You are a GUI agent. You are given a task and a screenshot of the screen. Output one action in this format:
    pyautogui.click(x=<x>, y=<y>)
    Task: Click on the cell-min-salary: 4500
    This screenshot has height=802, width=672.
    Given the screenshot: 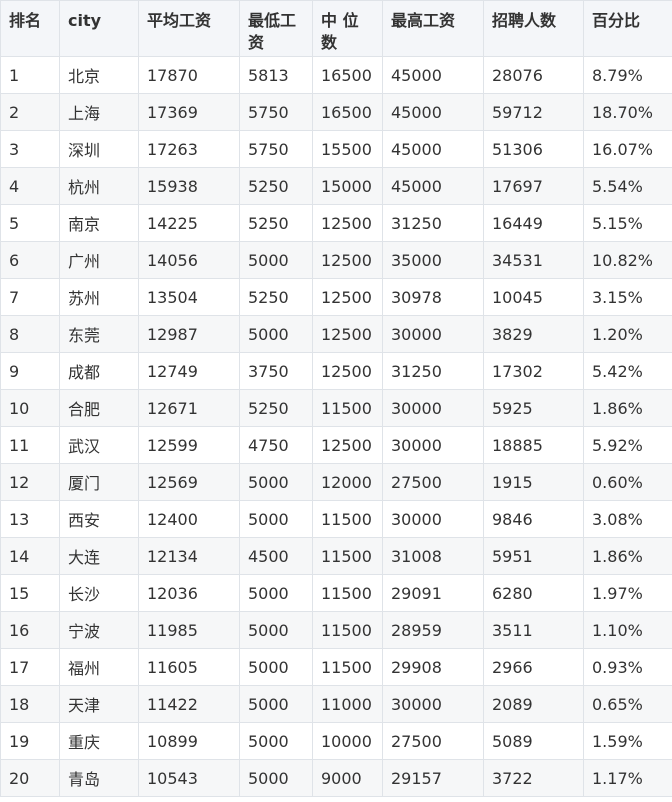 What is the action you would take?
    pyautogui.click(x=276, y=556)
    